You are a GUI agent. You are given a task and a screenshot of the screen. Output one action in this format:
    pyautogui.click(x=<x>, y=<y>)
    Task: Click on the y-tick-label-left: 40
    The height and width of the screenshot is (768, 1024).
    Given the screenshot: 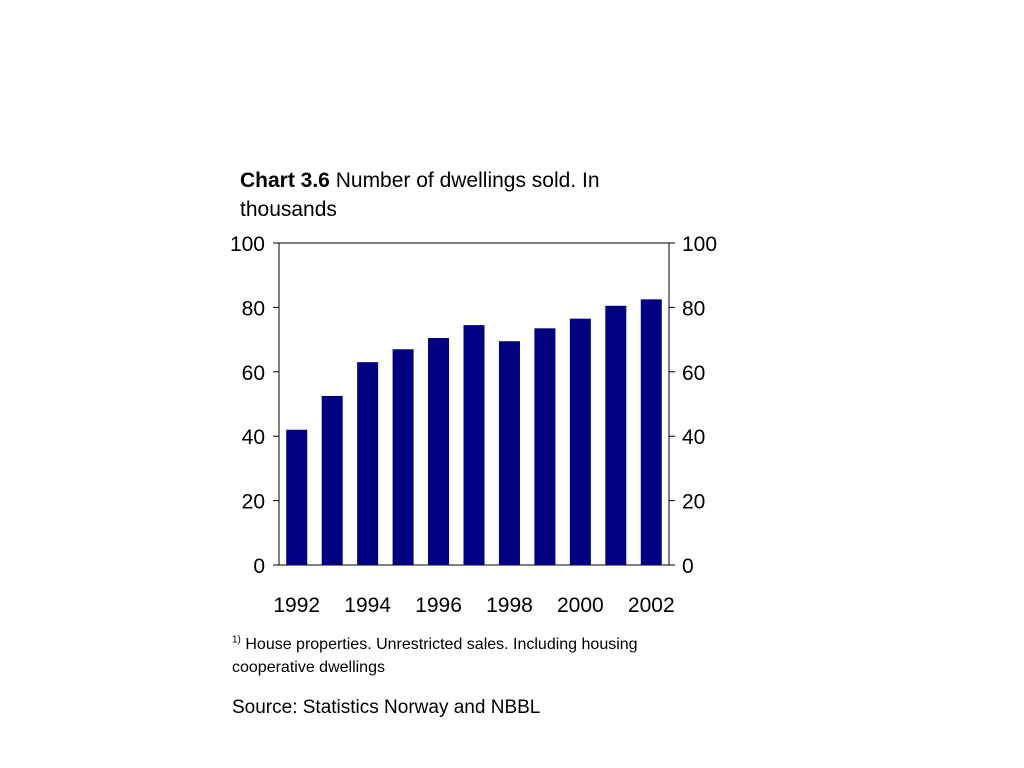 What is the action you would take?
    pyautogui.click(x=253, y=437)
    